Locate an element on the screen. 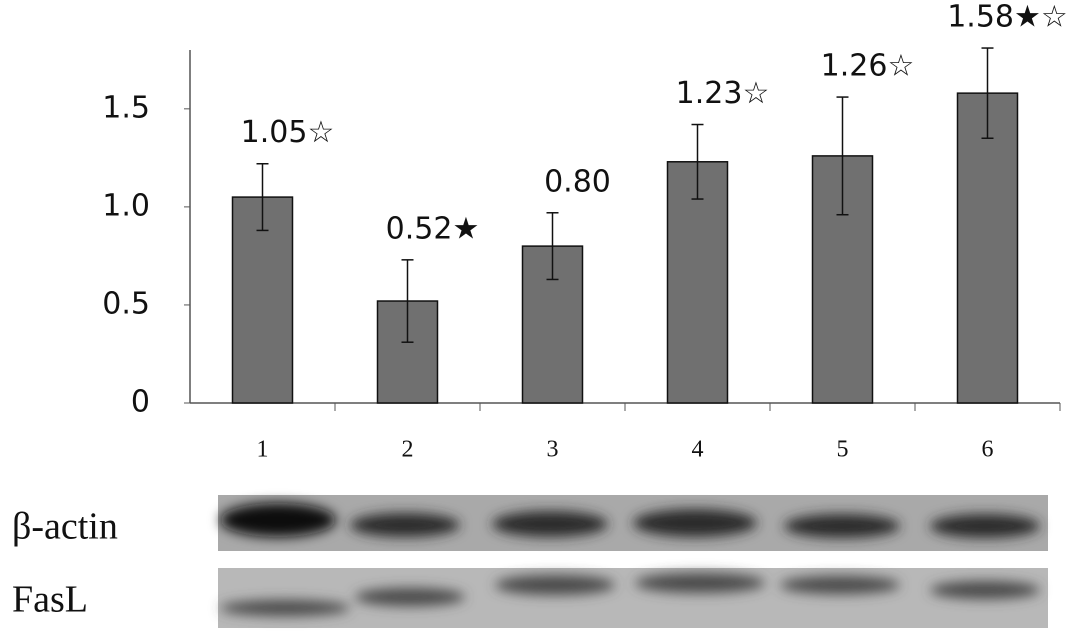 This screenshot has height=643, width=1087. blot-label: FasL is located at coordinates (50, 600).